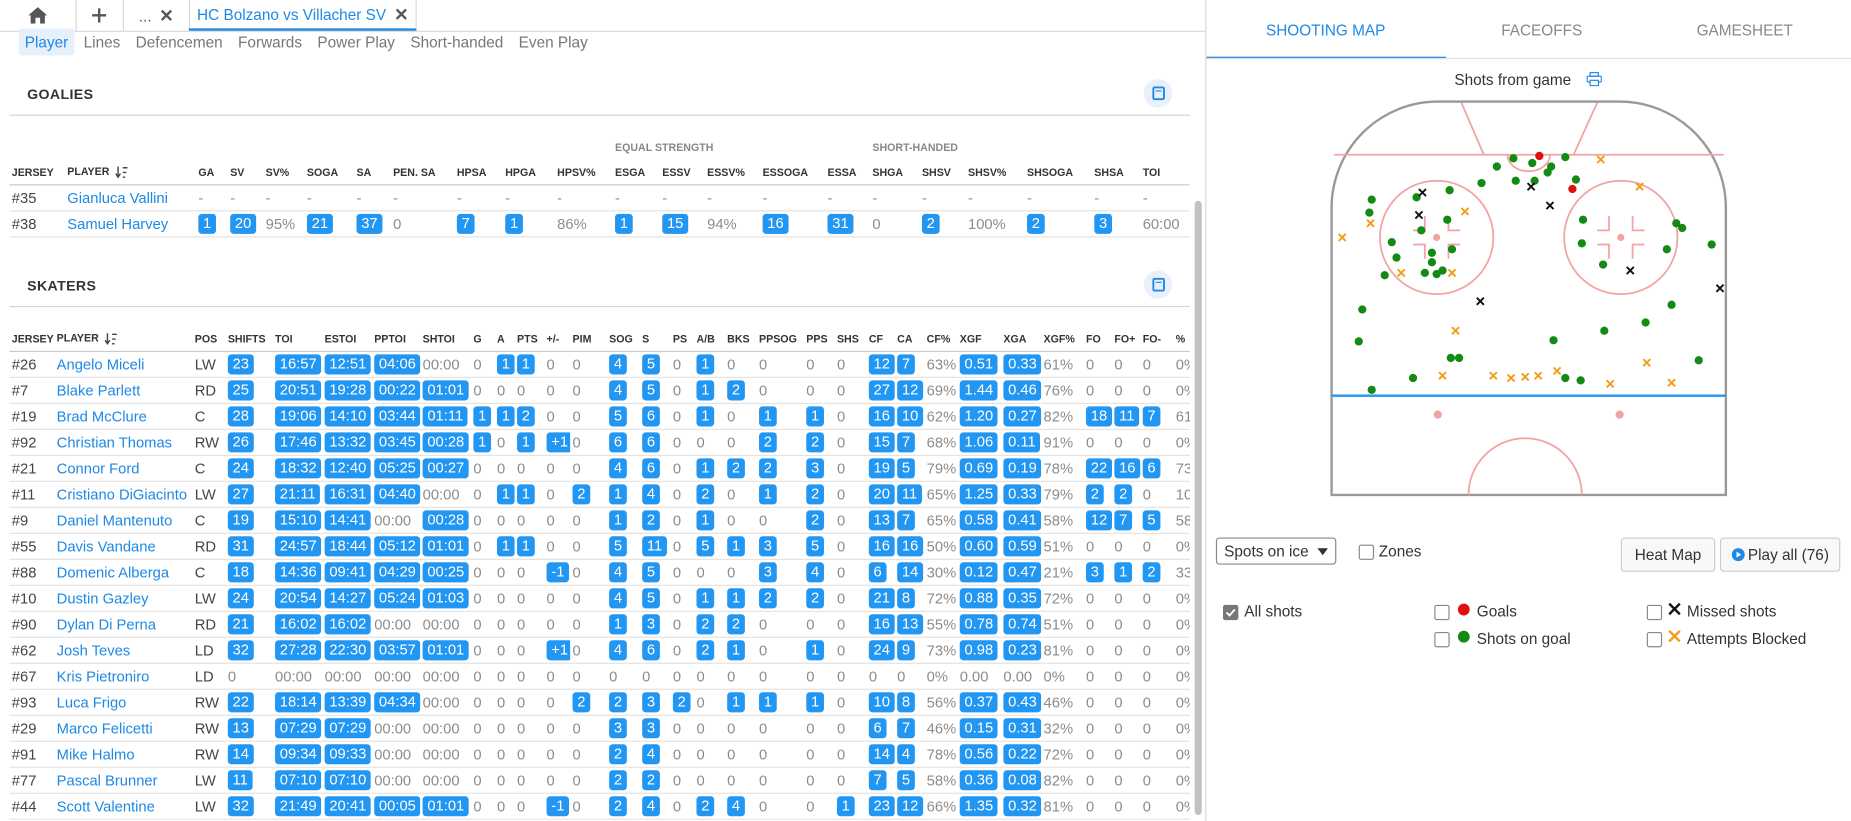  I want to click on player-link: Kris Pietroniro, so click(103, 676).